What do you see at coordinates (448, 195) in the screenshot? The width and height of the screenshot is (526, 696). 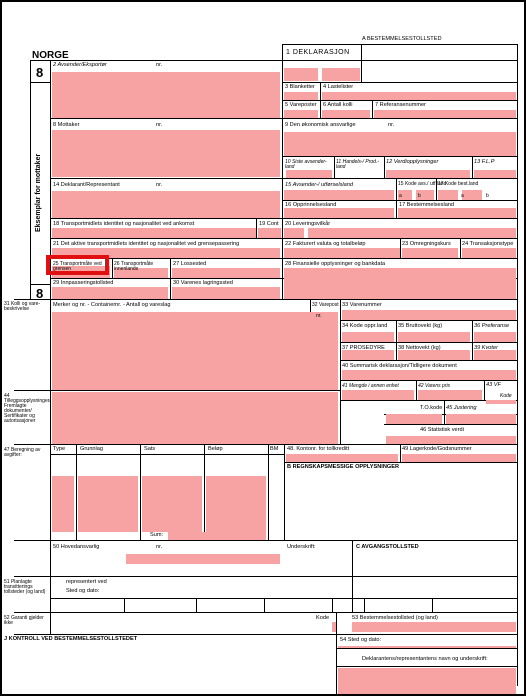 I see `field-17a-a` at bounding box center [448, 195].